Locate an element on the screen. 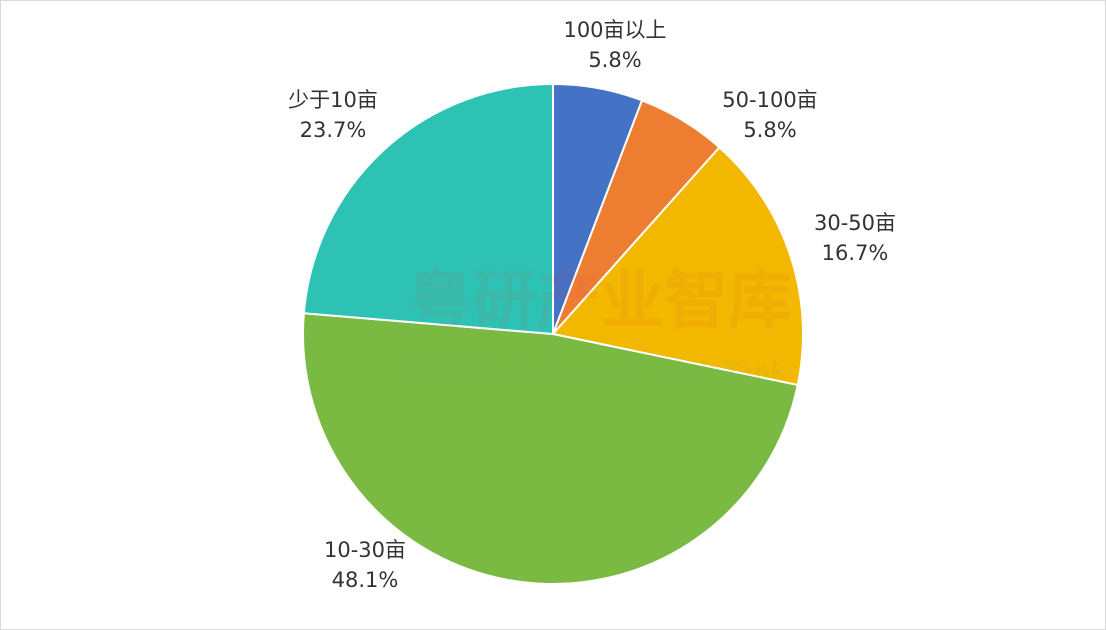 Image resolution: width=1106 pixels, height=630 pixels. slice-category-label: 10-30亩 is located at coordinates (365, 550).